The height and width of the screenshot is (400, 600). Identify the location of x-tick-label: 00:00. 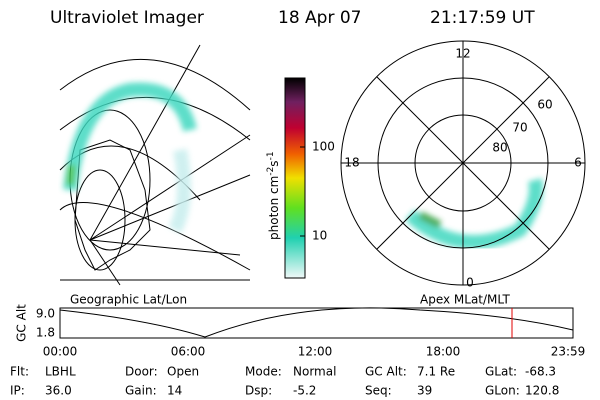
(60, 352).